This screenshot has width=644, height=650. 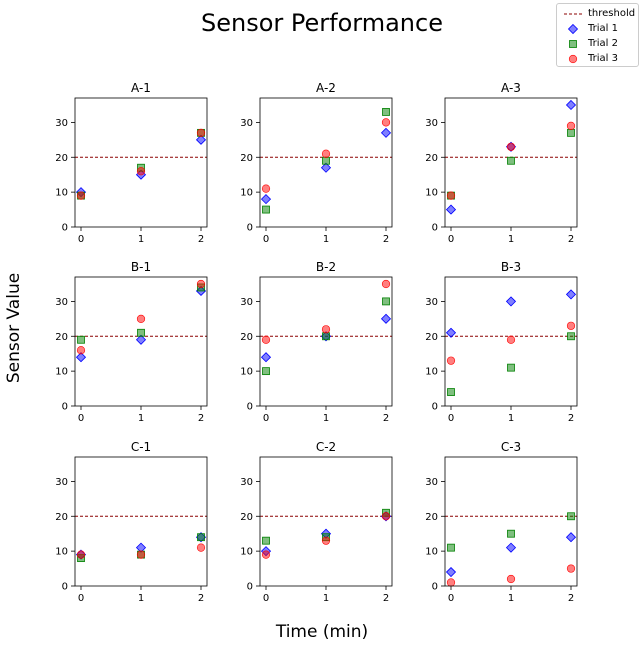 I want to click on legend-label: Trial 1, so click(x=603, y=28).